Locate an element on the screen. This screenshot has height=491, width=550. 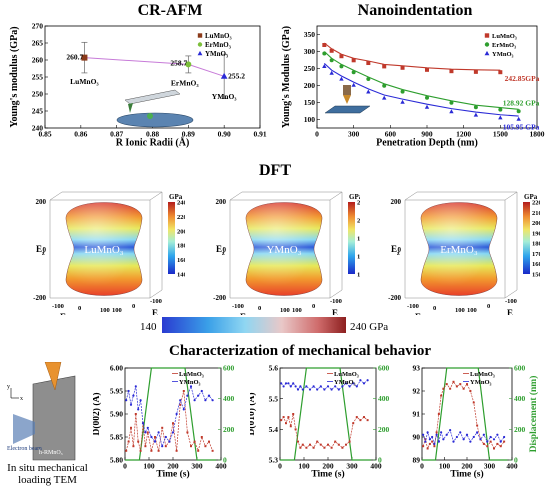
sample-label: h-RMnO₃ is located at coordinates (51, 453).